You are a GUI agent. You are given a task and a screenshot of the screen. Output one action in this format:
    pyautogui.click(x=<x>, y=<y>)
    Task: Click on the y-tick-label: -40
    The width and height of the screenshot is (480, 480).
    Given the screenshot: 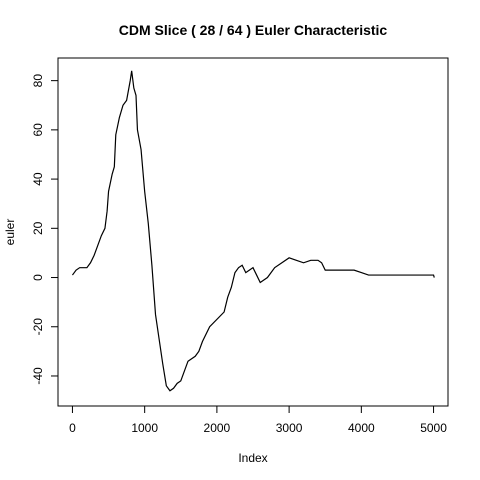 What is the action you would take?
    pyautogui.click(x=38, y=376)
    